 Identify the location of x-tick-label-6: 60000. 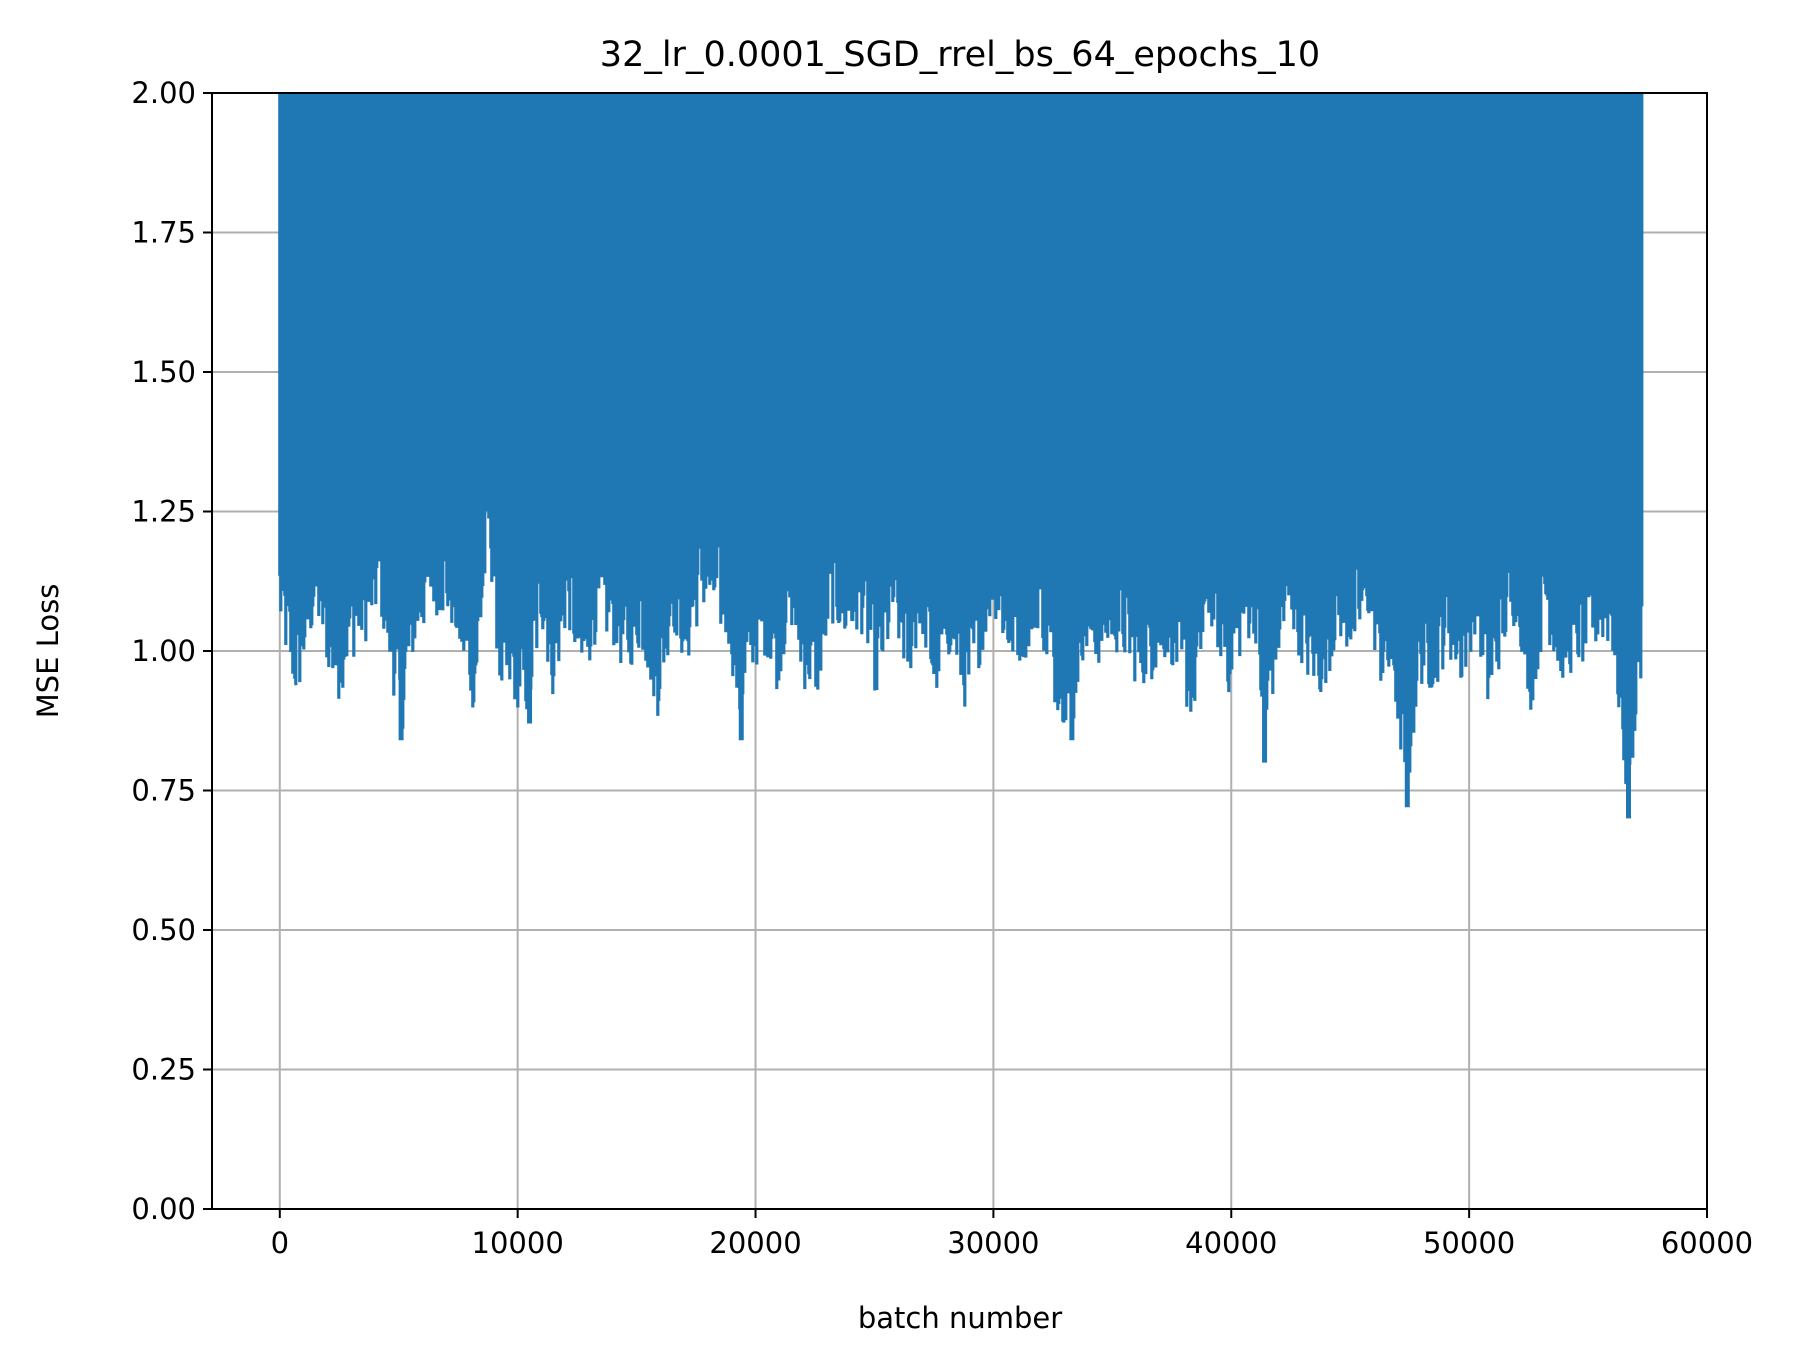
(1707, 1243).